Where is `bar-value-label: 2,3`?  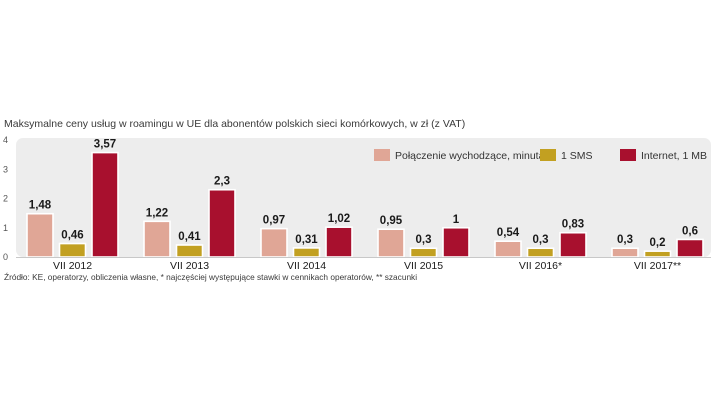 bar-value-label: 2,3 is located at coordinates (222, 182).